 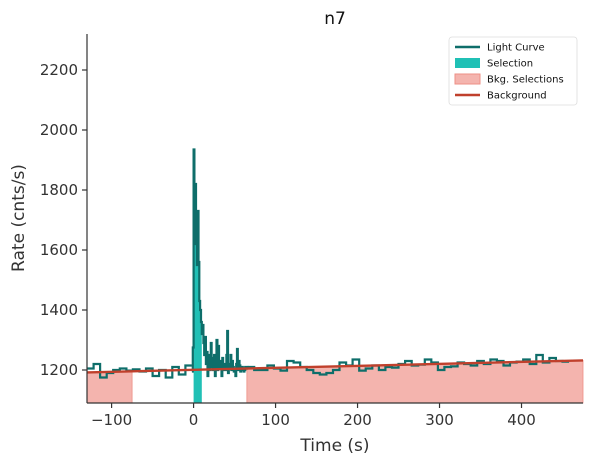 What do you see at coordinates (517, 96) in the screenshot?
I see `legend-label: Background` at bounding box center [517, 96].